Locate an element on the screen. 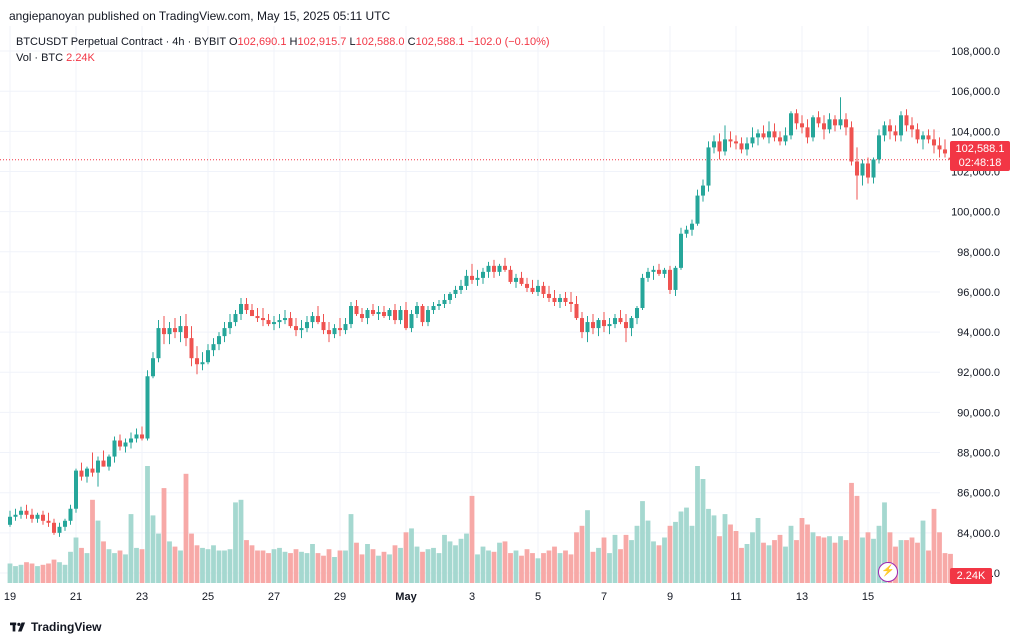 The width and height of the screenshot is (1024, 642). tradingview-logo: TradingView is located at coordinates (55, 627).